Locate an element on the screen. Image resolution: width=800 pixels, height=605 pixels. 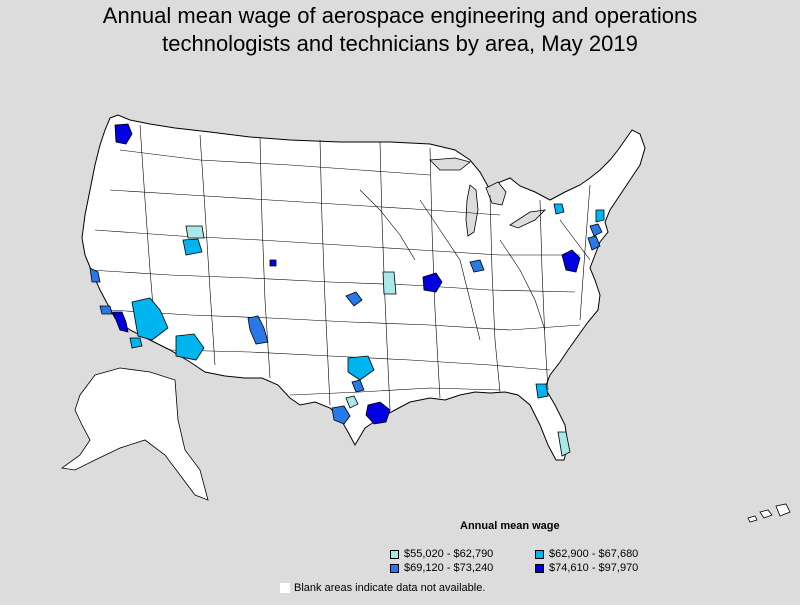
area-jacksonville is located at coordinates (542, 391).